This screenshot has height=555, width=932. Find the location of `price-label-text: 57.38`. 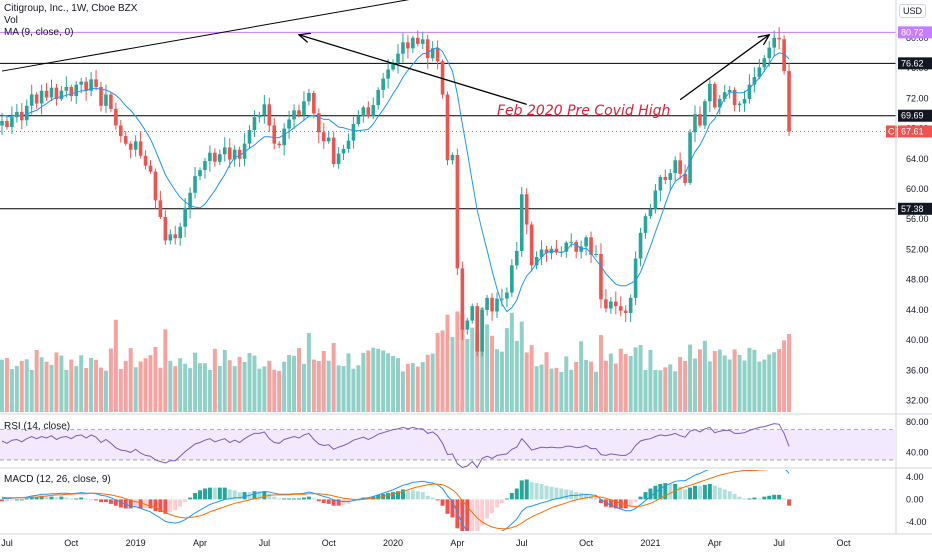

price-label-text: 57.38 is located at coordinates (912, 209).